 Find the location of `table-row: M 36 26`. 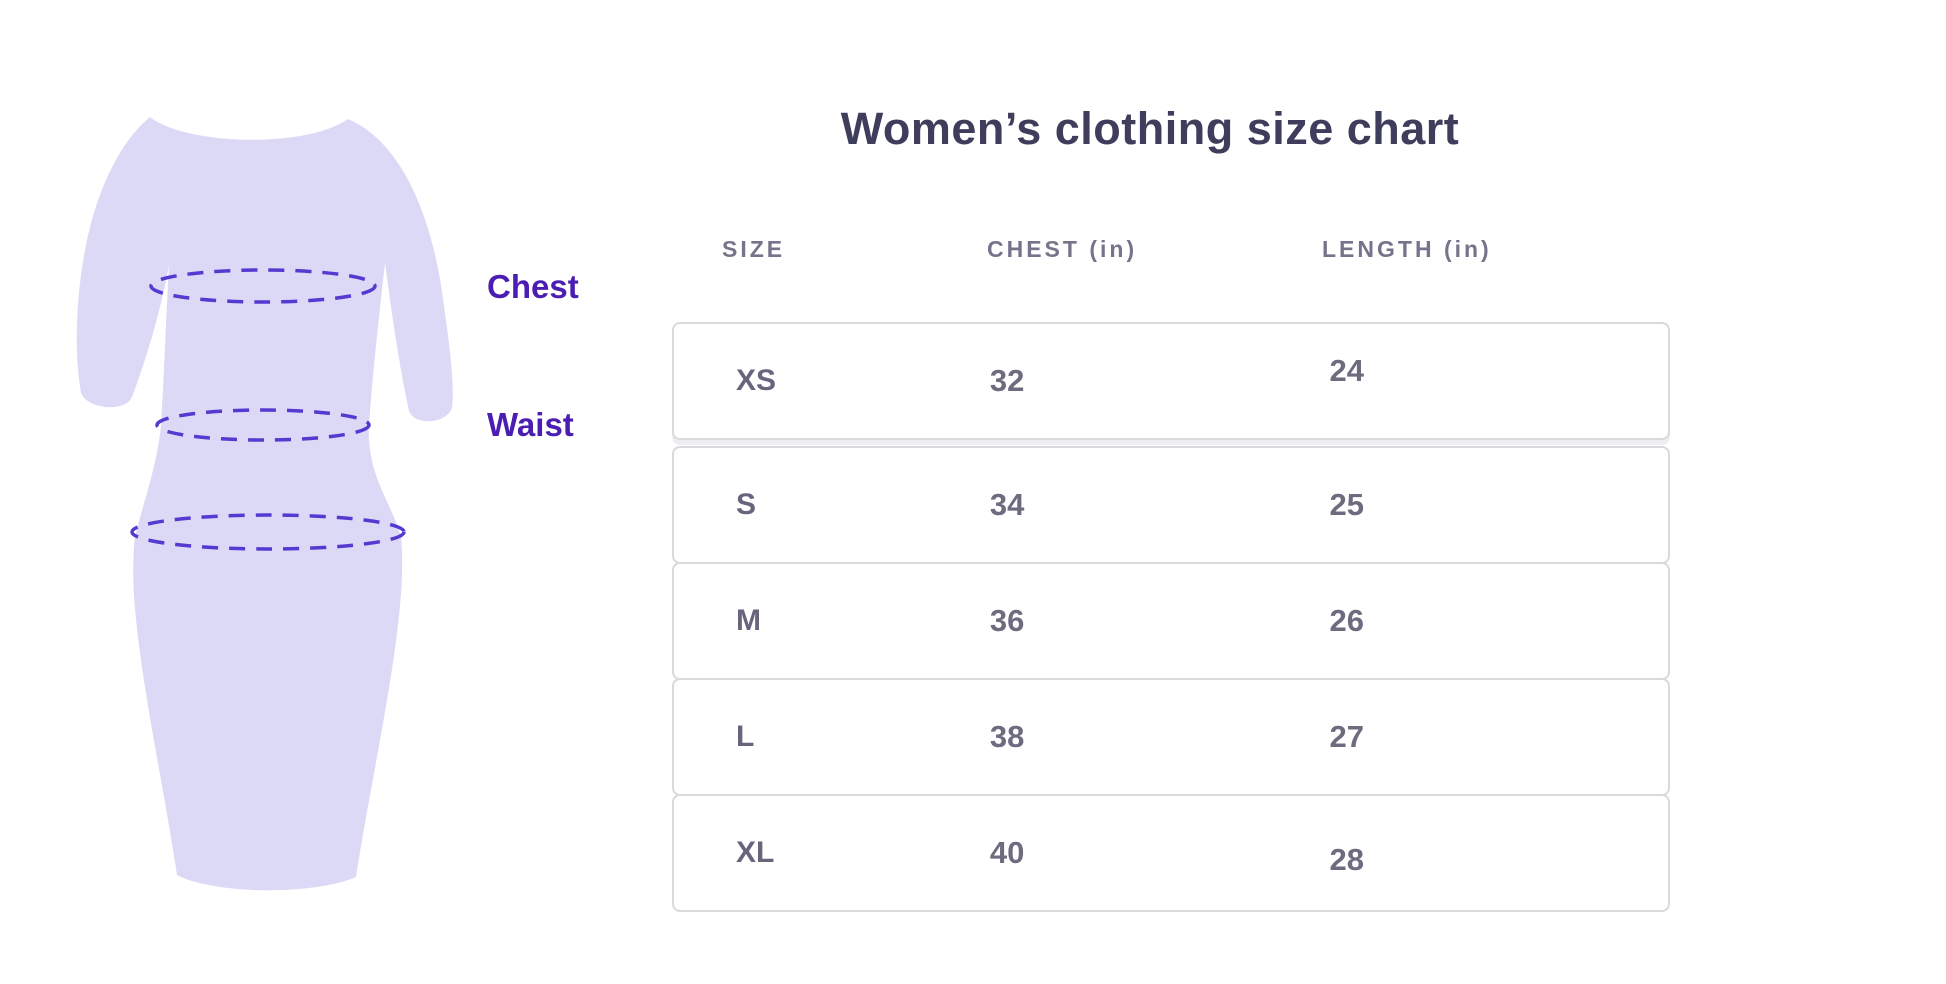

table-row: M 36 26 is located at coordinates (1171, 621).